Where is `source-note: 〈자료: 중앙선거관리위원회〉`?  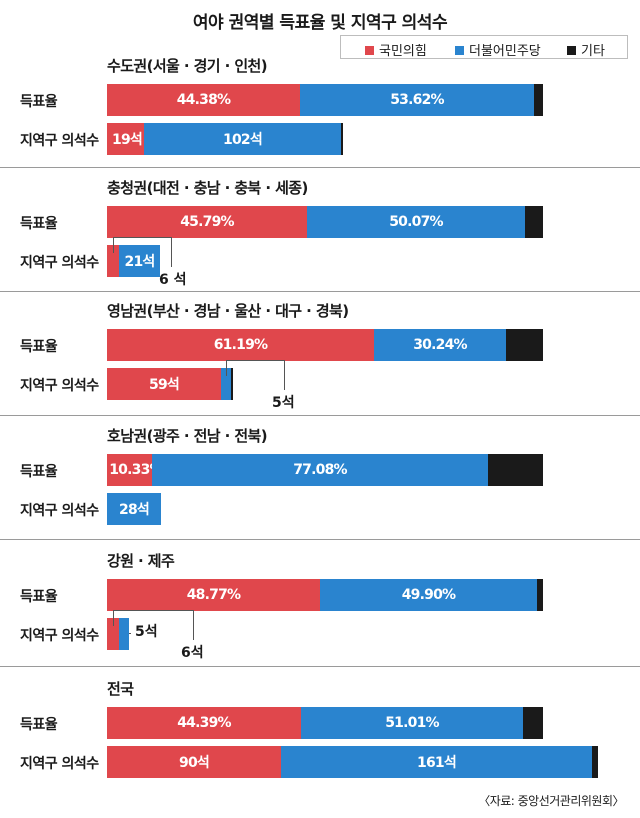
source-note: 〈자료: 중앙선거관리위원회〉 is located at coordinates (551, 801).